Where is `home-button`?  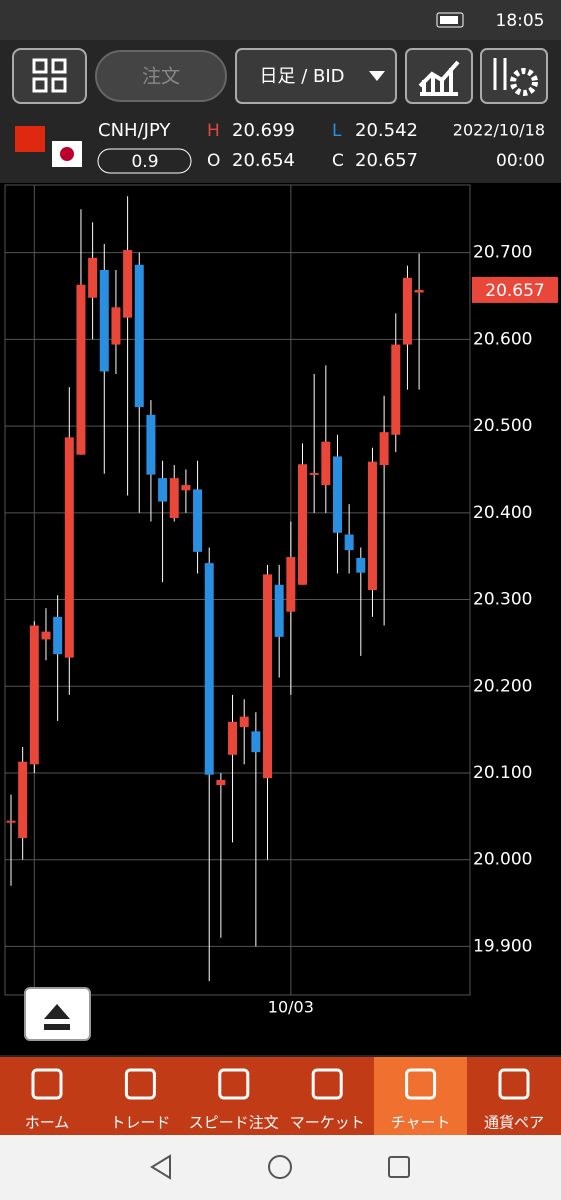 home-button is located at coordinates (280, 1167).